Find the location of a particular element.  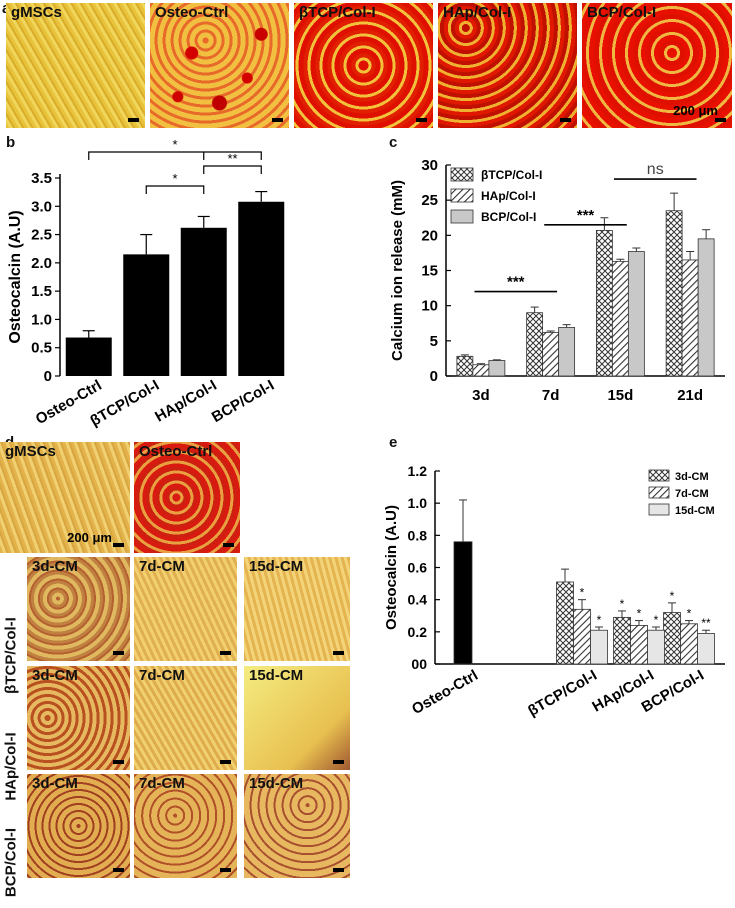

x-tick-label: βTCP/Col-I is located at coordinates (562, 693).